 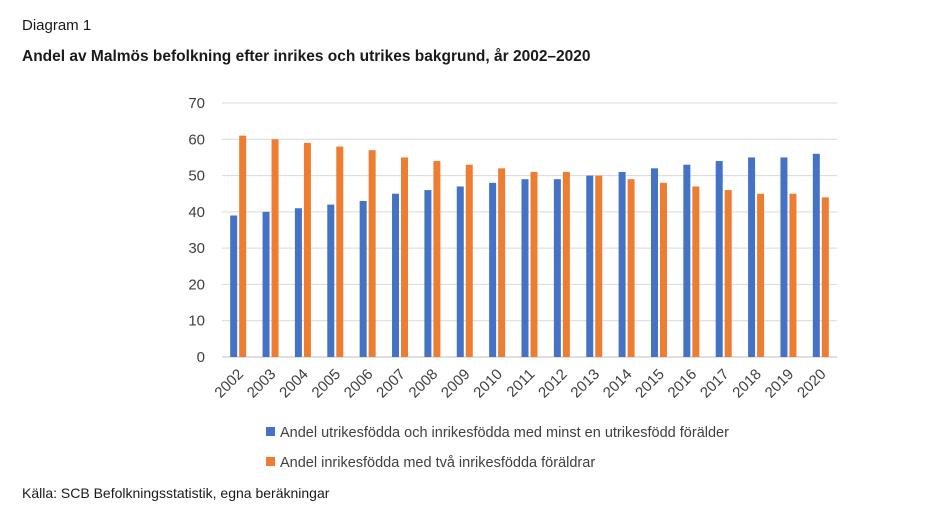 I want to click on y-tick-label: 70, so click(x=196, y=103).